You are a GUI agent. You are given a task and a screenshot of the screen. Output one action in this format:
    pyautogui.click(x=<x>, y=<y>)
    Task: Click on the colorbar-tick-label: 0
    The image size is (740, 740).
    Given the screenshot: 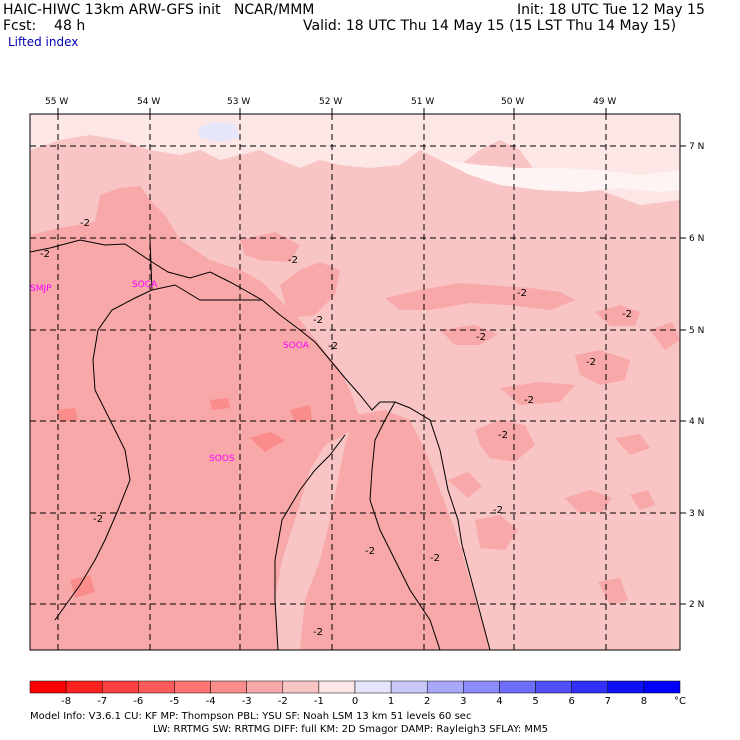 What is the action you would take?
    pyautogui.click(x=355, y=701)
    